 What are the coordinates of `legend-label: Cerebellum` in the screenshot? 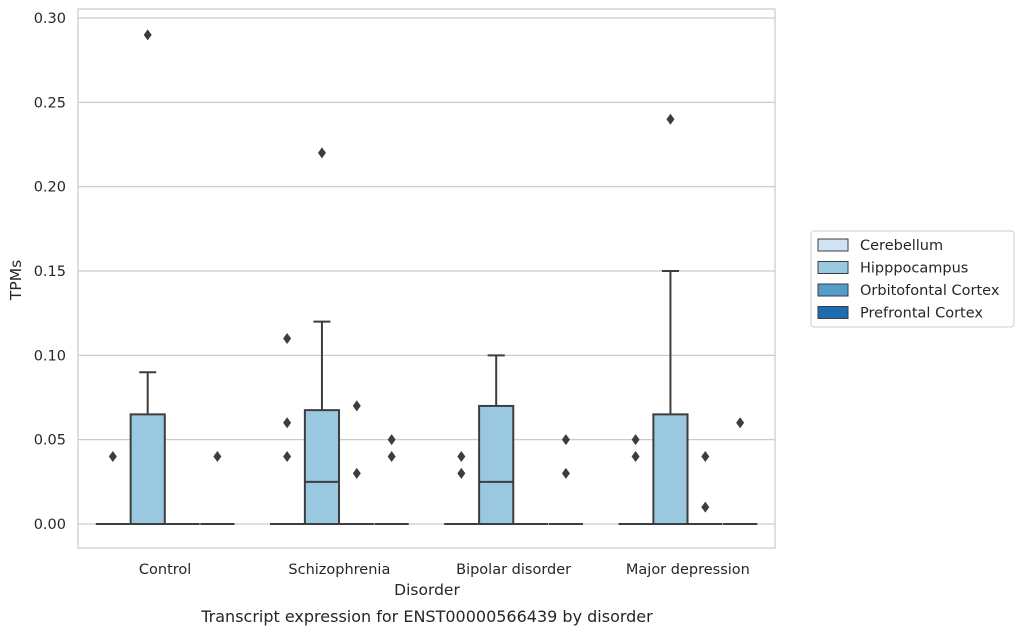 It's located at (901, 246).